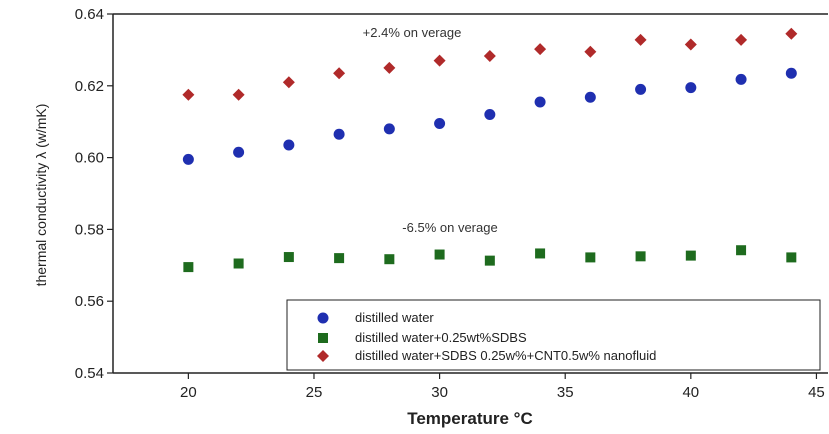  Describe the element at coordinates (89, 373) in the screenshot. I see `y-tick-label: 0.54` at that location.